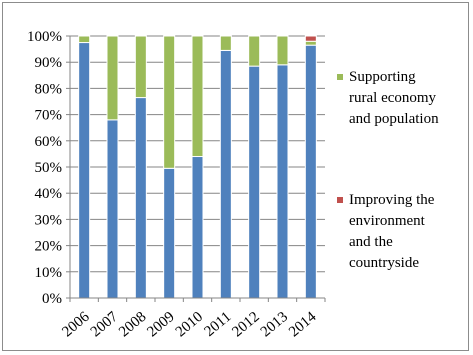  Describe the element at coordinates (105, 324) in the screenshot. I see `x-tick-label: 2007` at that location.